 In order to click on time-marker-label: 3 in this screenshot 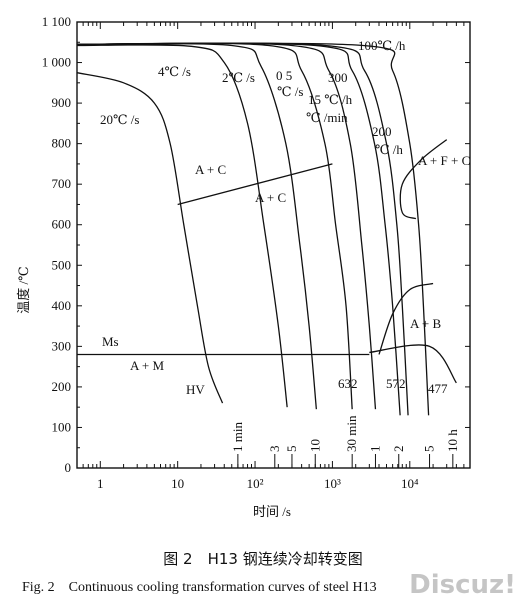, I will do `click(274, 449)`.